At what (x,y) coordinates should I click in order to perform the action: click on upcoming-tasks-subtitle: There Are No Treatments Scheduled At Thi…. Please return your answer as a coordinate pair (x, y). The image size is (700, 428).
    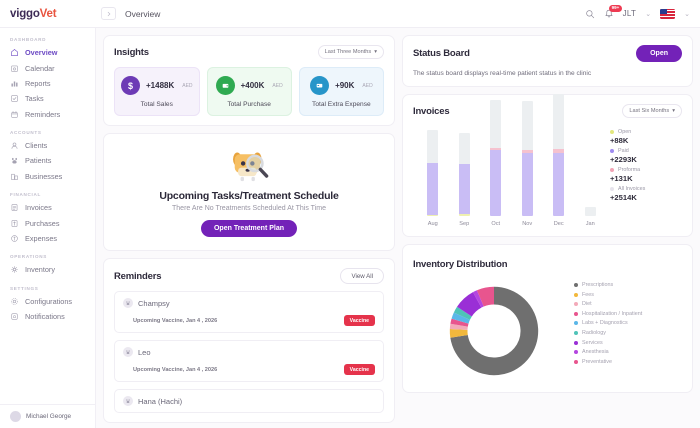
    Looking at the image, I should click on (249, 208).